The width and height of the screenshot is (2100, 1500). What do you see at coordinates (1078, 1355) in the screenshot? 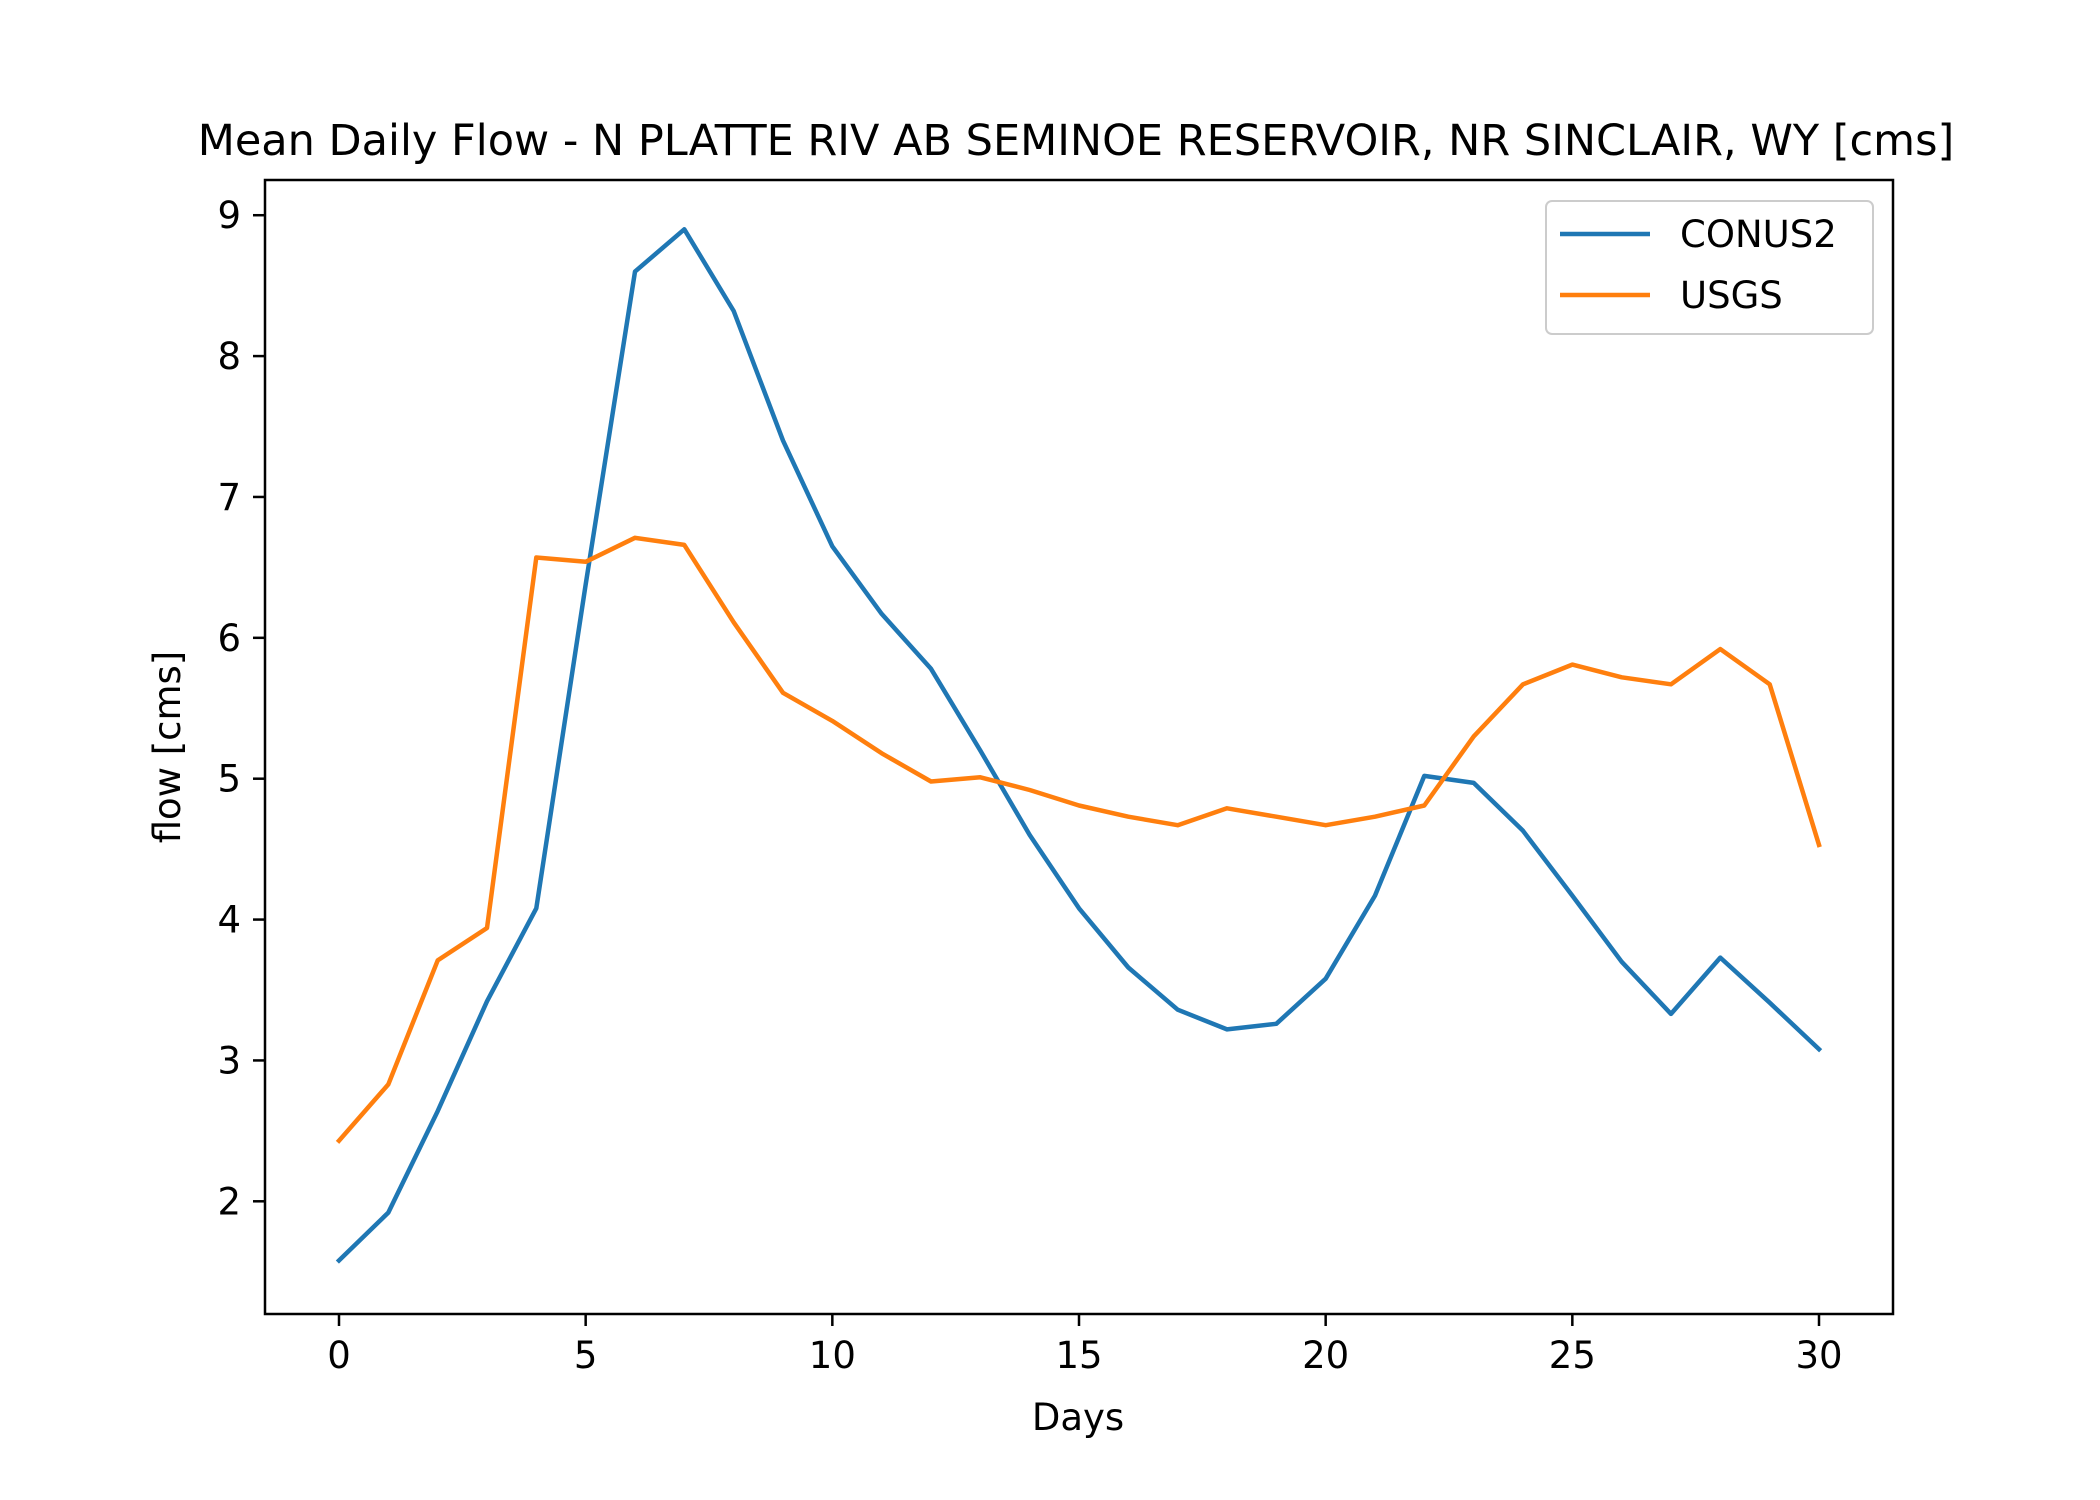
I see `x-tick-label: 15` at bounding box center [1078, 1355].